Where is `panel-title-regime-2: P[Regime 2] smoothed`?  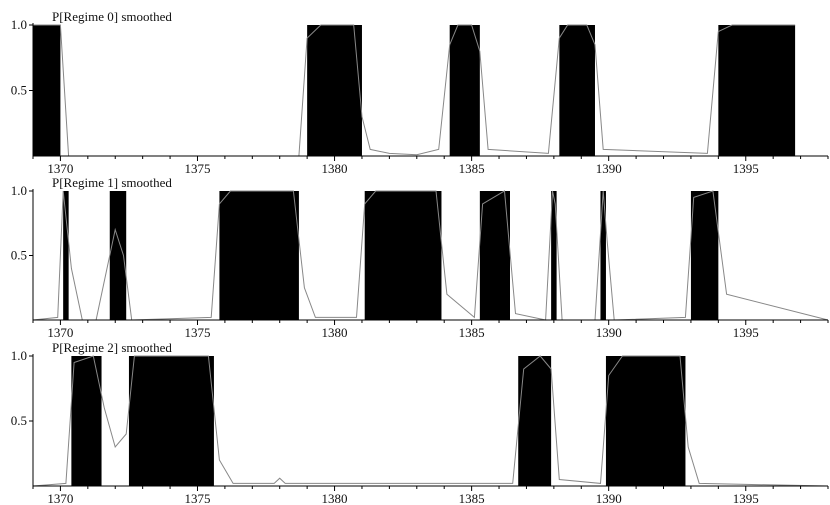
panel-title-regime-2: P[Regime 2] smoothed is located at coordinates (112, 347).